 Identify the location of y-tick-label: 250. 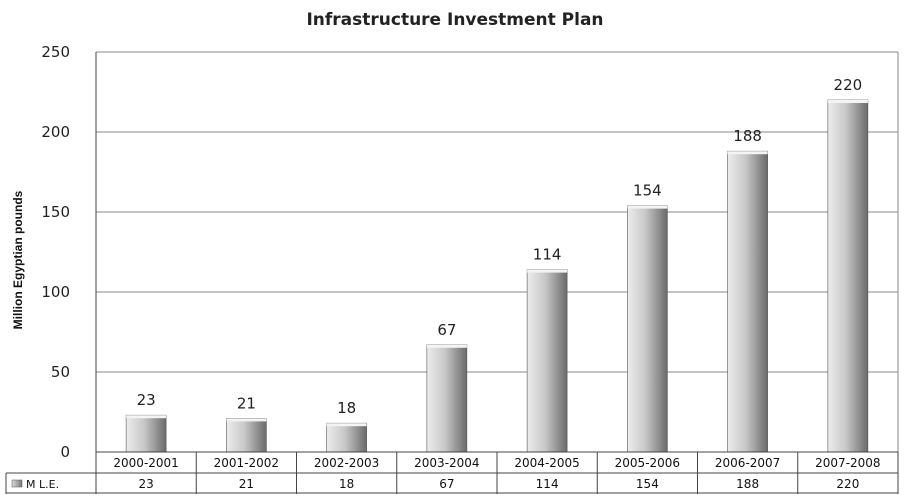
(55, 52).